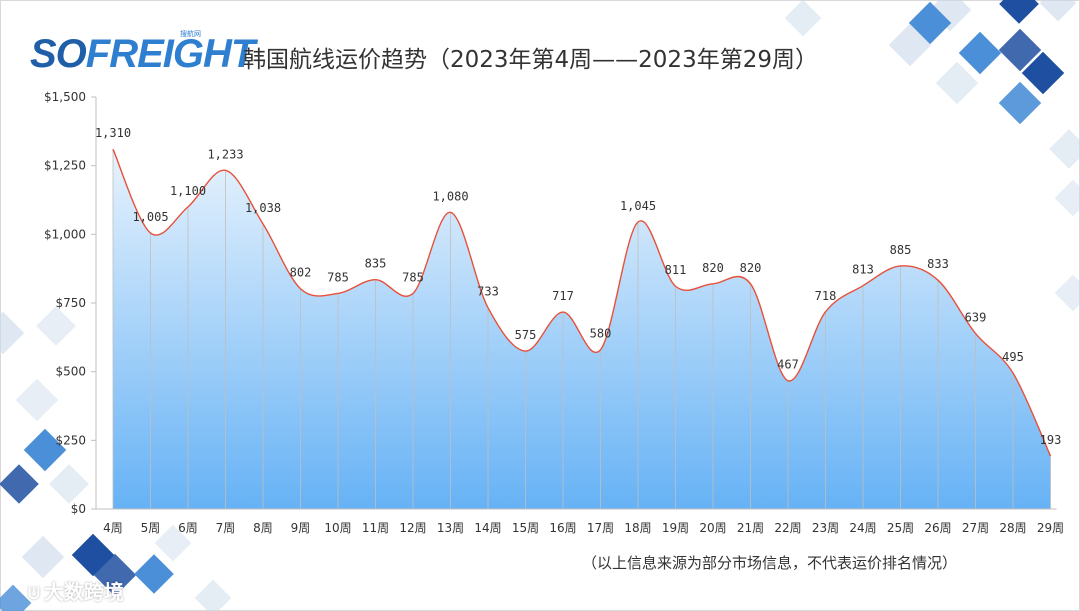  Describe the element at coordinates (976, 317) in the screenshot. I see `data-label: 639` at that location.